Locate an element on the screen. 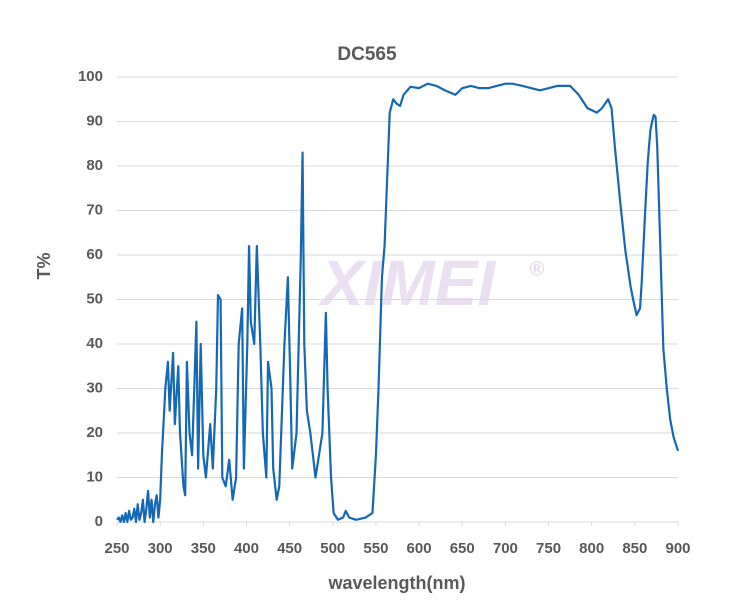  x-tick-label: 500 is located at coordinates (332, 548).